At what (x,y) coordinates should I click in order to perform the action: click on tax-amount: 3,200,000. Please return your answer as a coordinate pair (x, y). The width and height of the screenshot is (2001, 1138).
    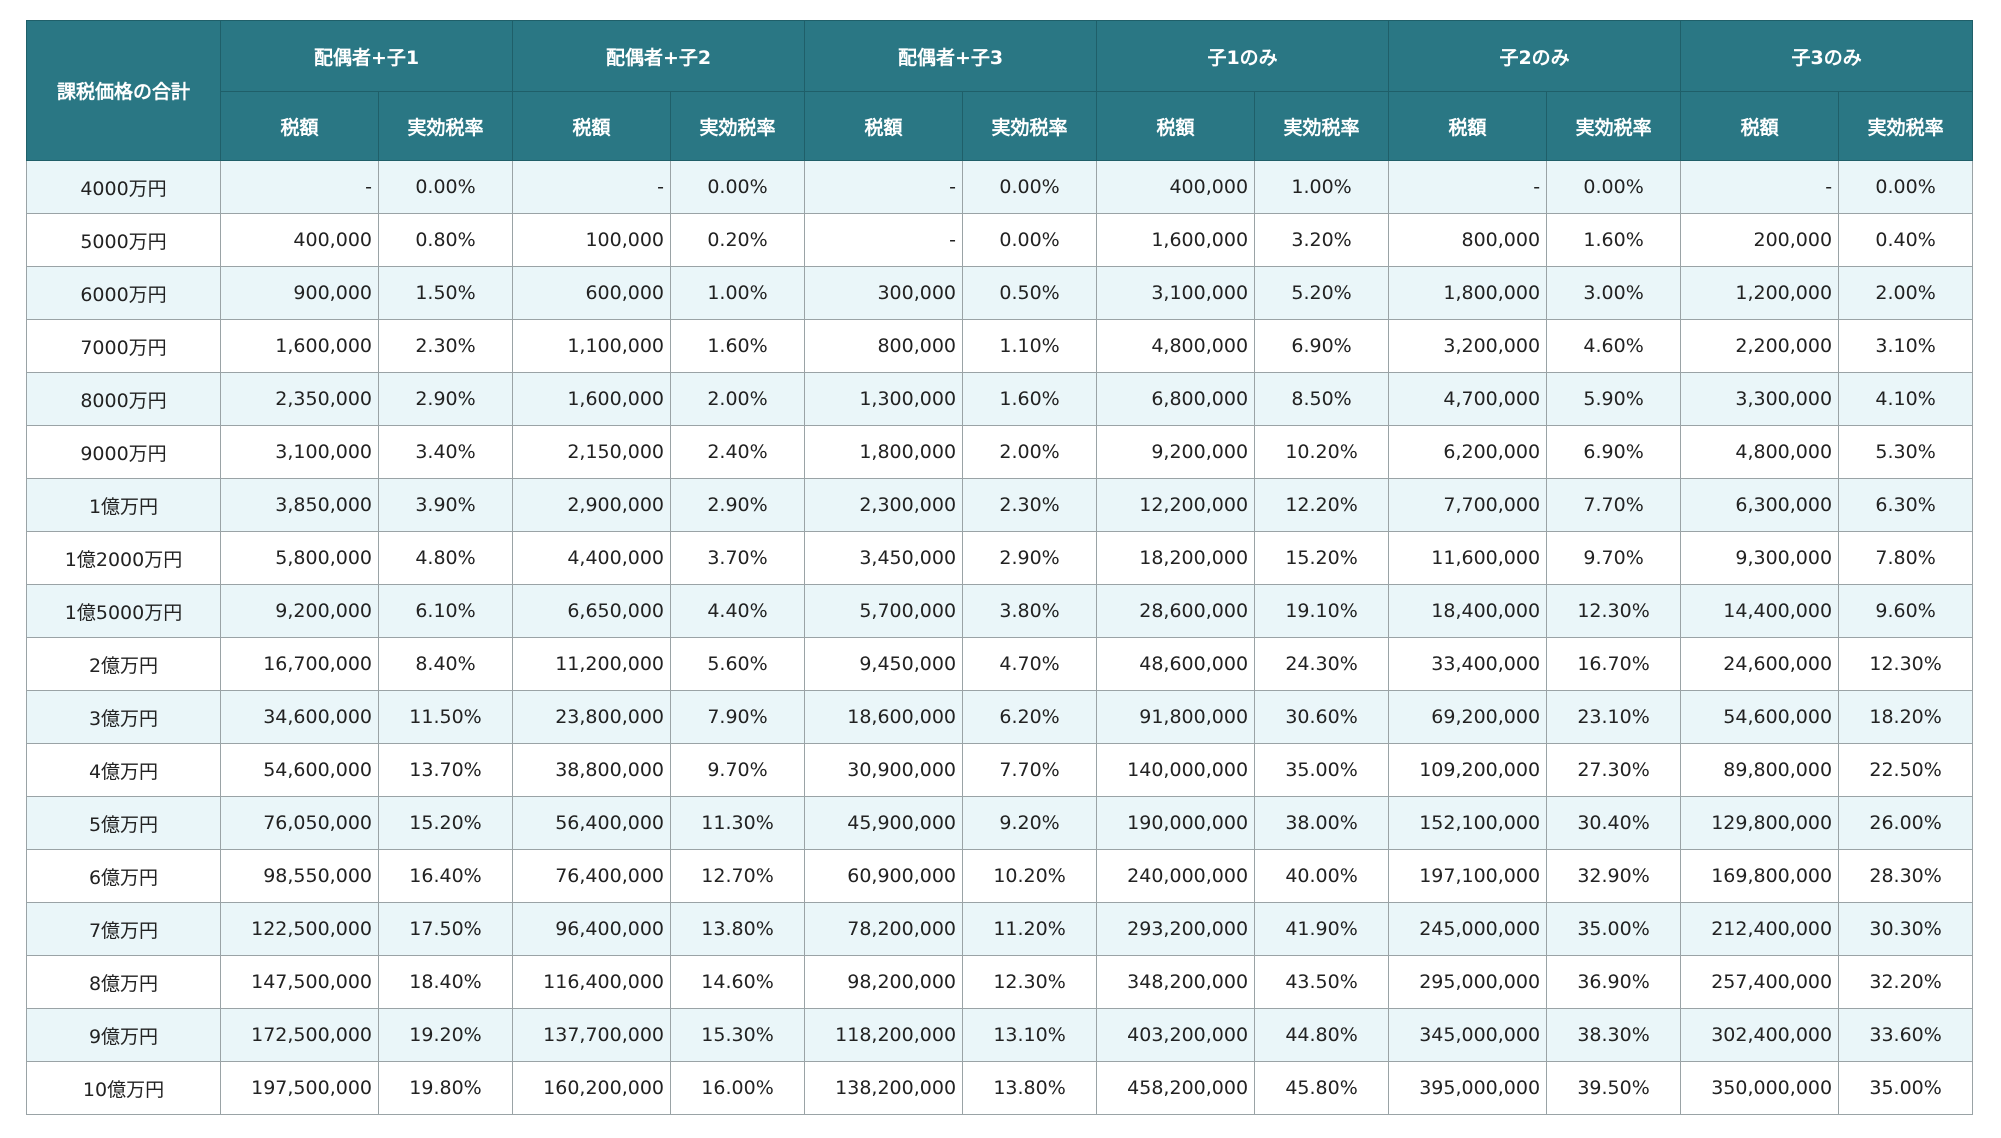
    Looking at the image, I should click on (1468, 346).